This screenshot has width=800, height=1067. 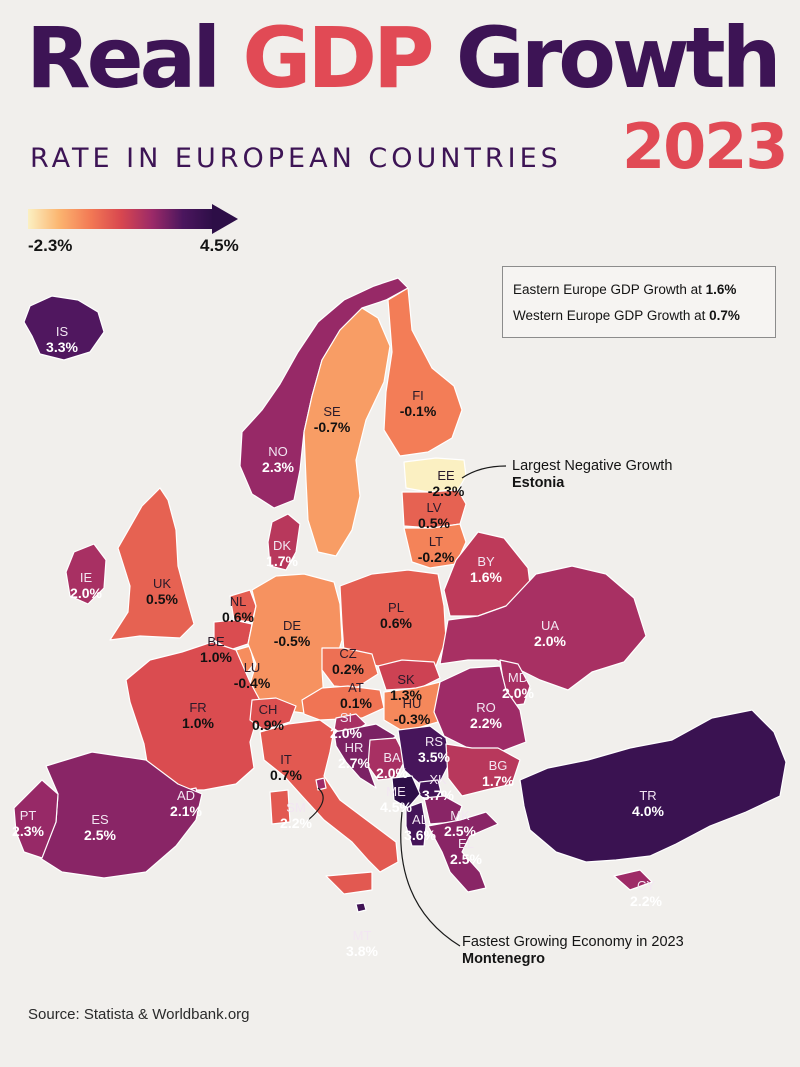 I want to click on country-label-si: SI2.0%, so click(x=346, y=725).